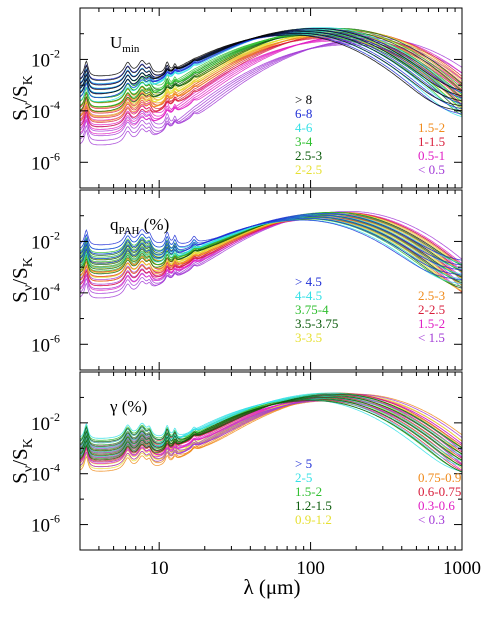 This screenshot has height=638, width=491. Describe the element at coordinates (45, 292) in the screenshot. I see `y-tick-label-1-1: 10⁻⁴` at that location.